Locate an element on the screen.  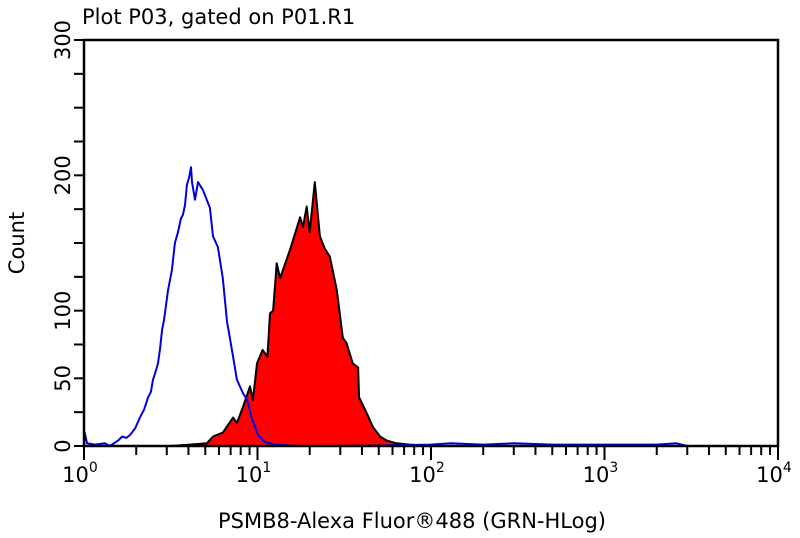
x-tick-label: 102 is located at coordinates (427, 473).